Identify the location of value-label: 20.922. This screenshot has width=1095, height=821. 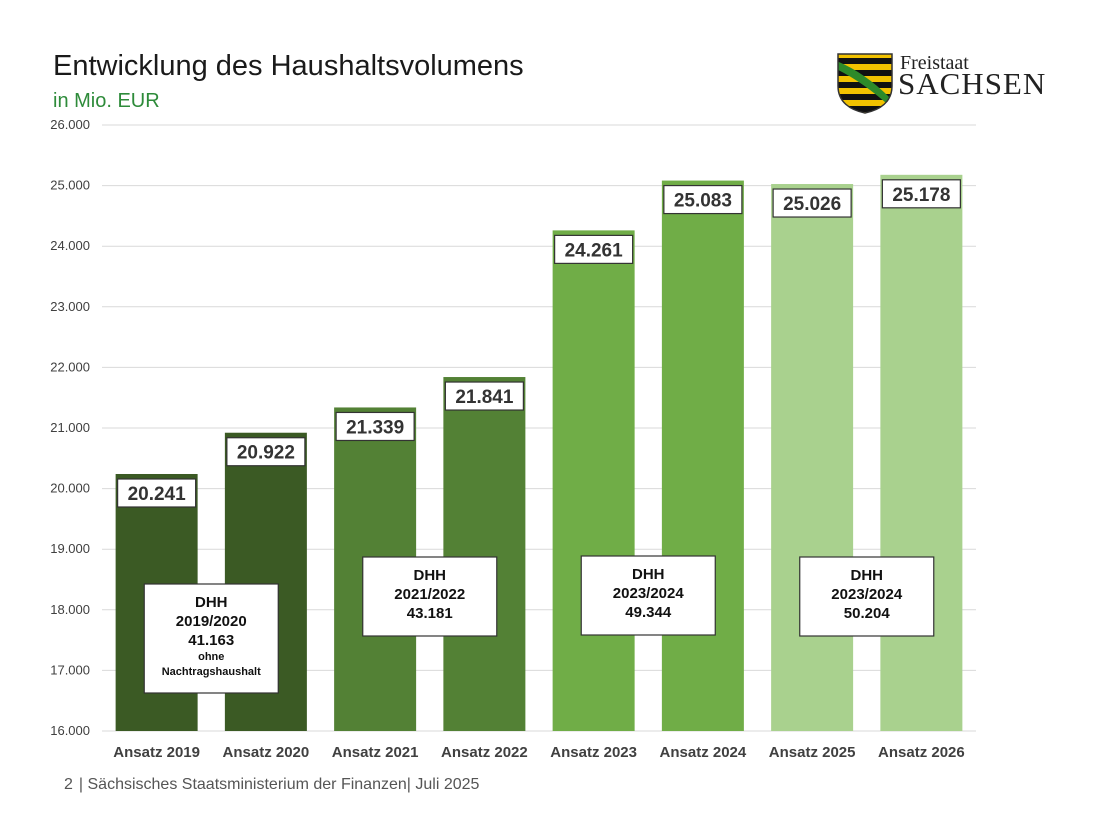
(266, 453).